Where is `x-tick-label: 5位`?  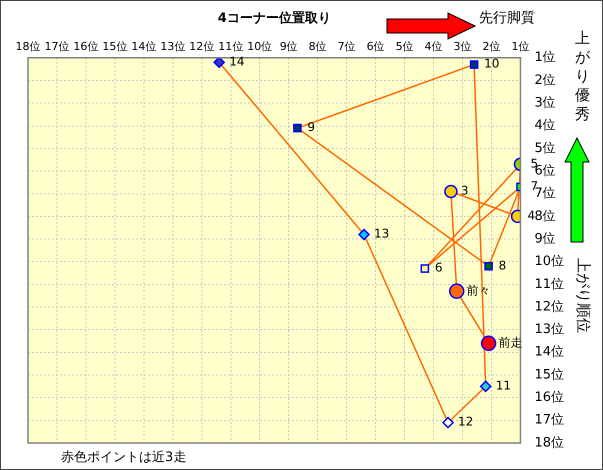 x-tick-label: 5位 is located at coordinates (405, 47).